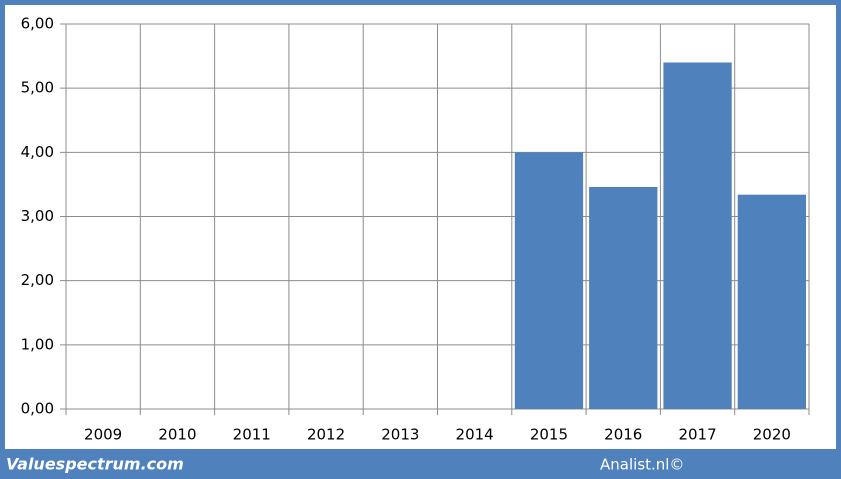  I want to click on x-tick-label: 2016, so click(623, 435).